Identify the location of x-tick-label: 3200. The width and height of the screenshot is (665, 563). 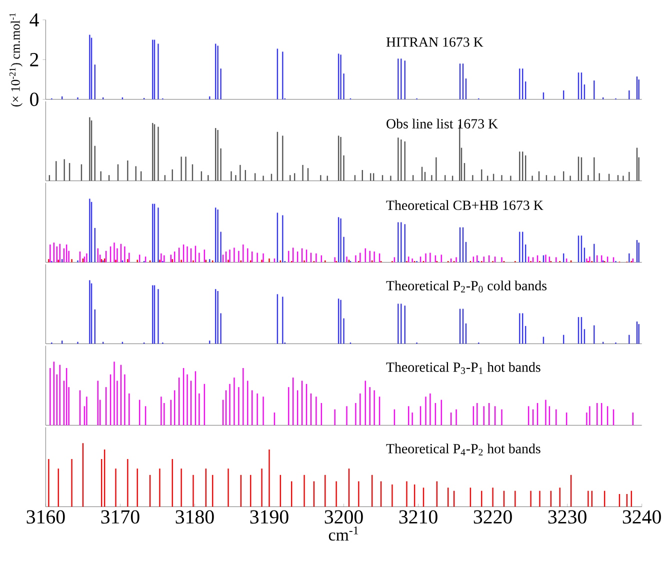
(343, 517).